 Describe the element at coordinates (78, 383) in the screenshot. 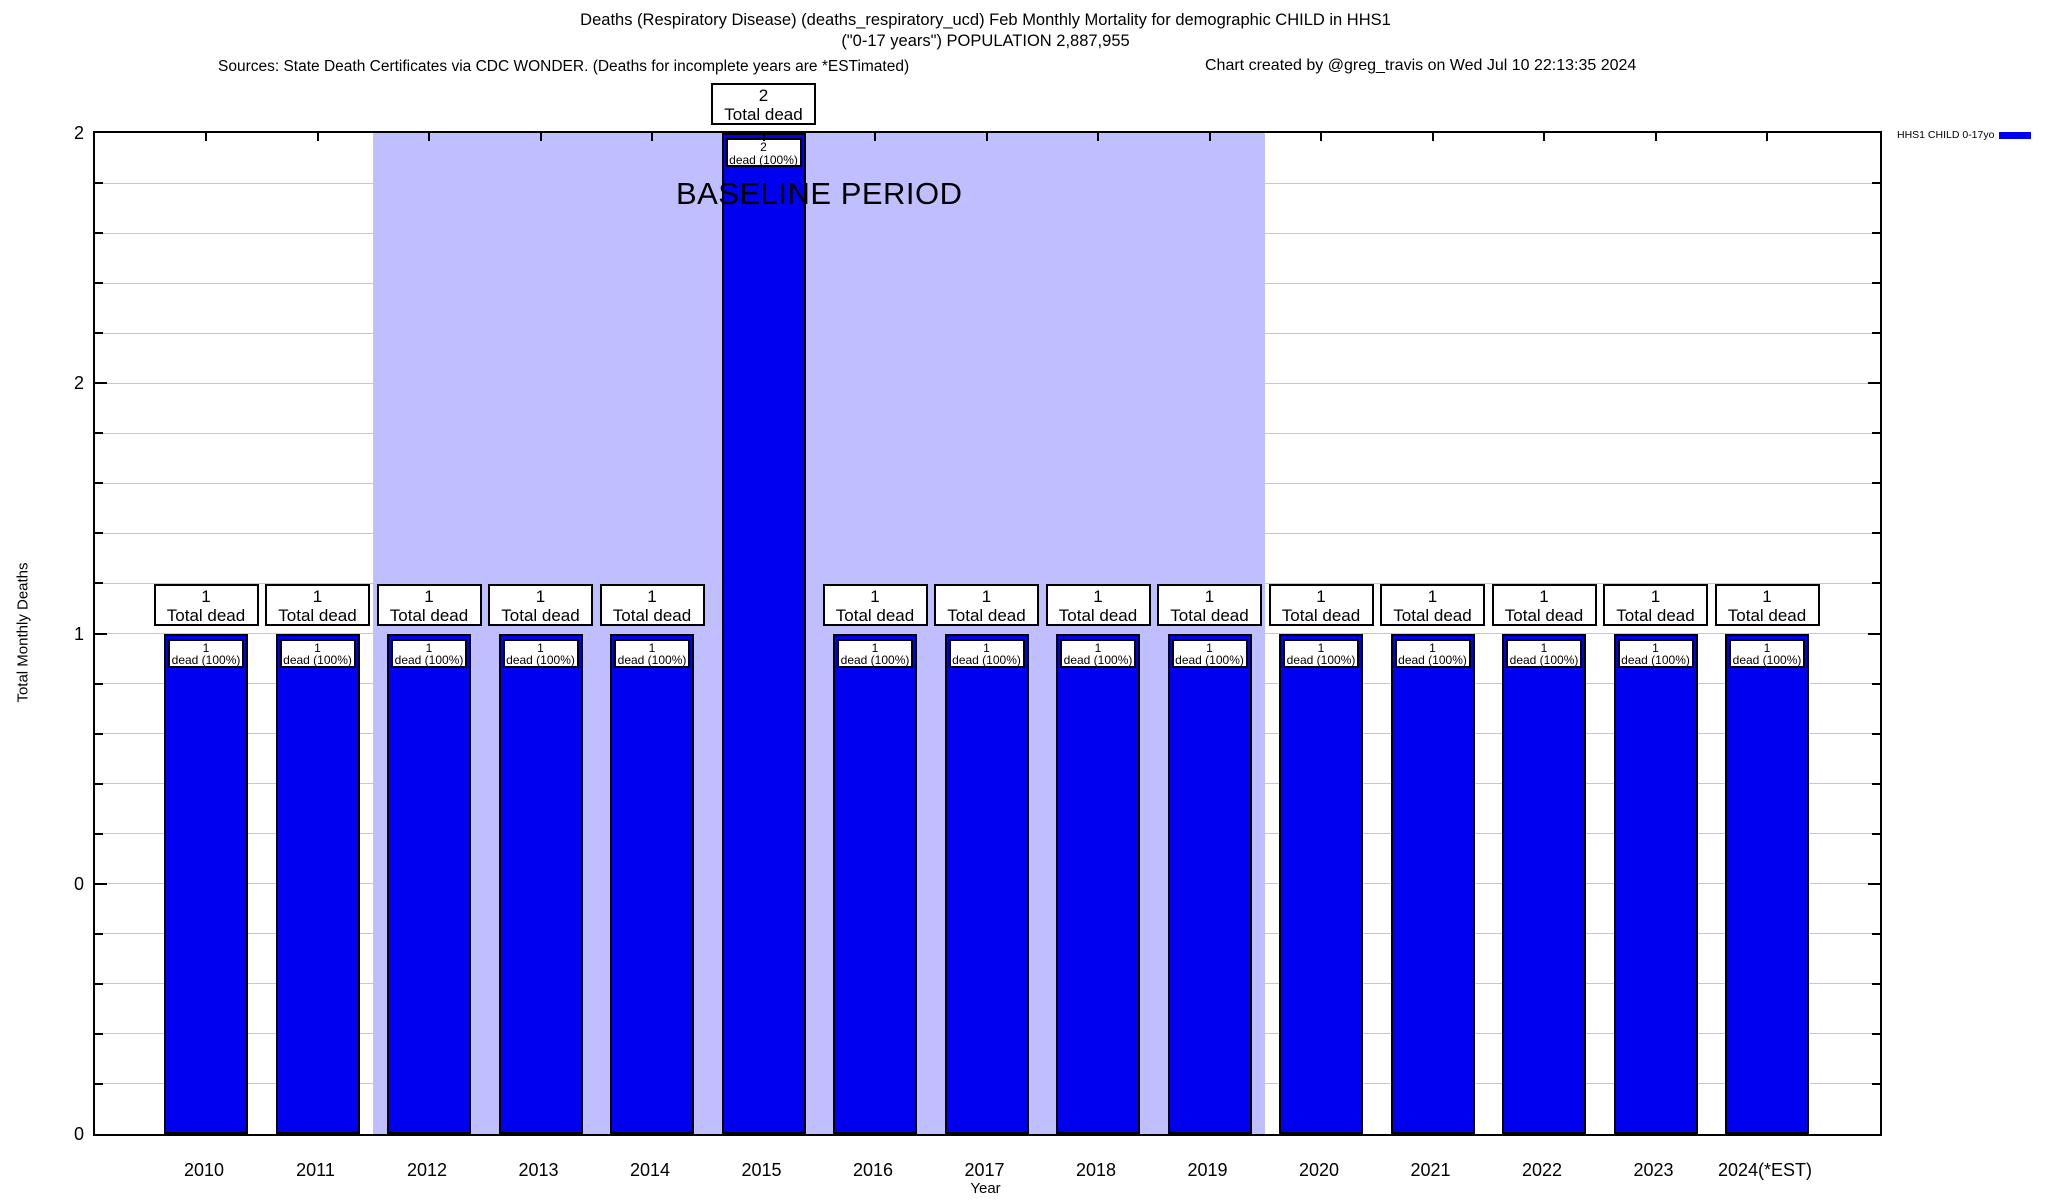

I see `y-tick-label: 2` at that location.